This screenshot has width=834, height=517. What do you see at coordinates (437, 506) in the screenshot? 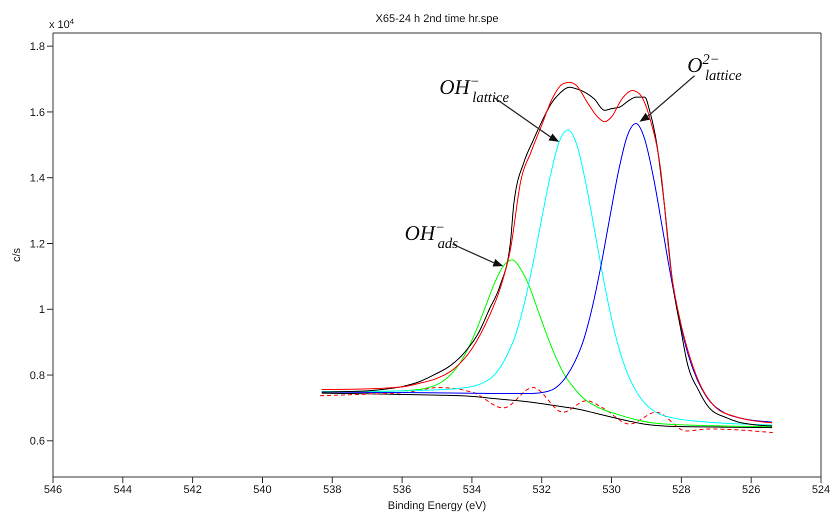
I see `x-axis-title: Binding Energy (eV)` at bounding box center [437, 506].